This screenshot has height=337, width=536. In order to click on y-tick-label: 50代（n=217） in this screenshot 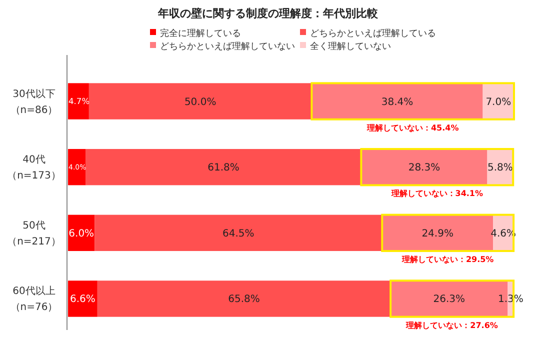, I will do `click(34, 234)`.